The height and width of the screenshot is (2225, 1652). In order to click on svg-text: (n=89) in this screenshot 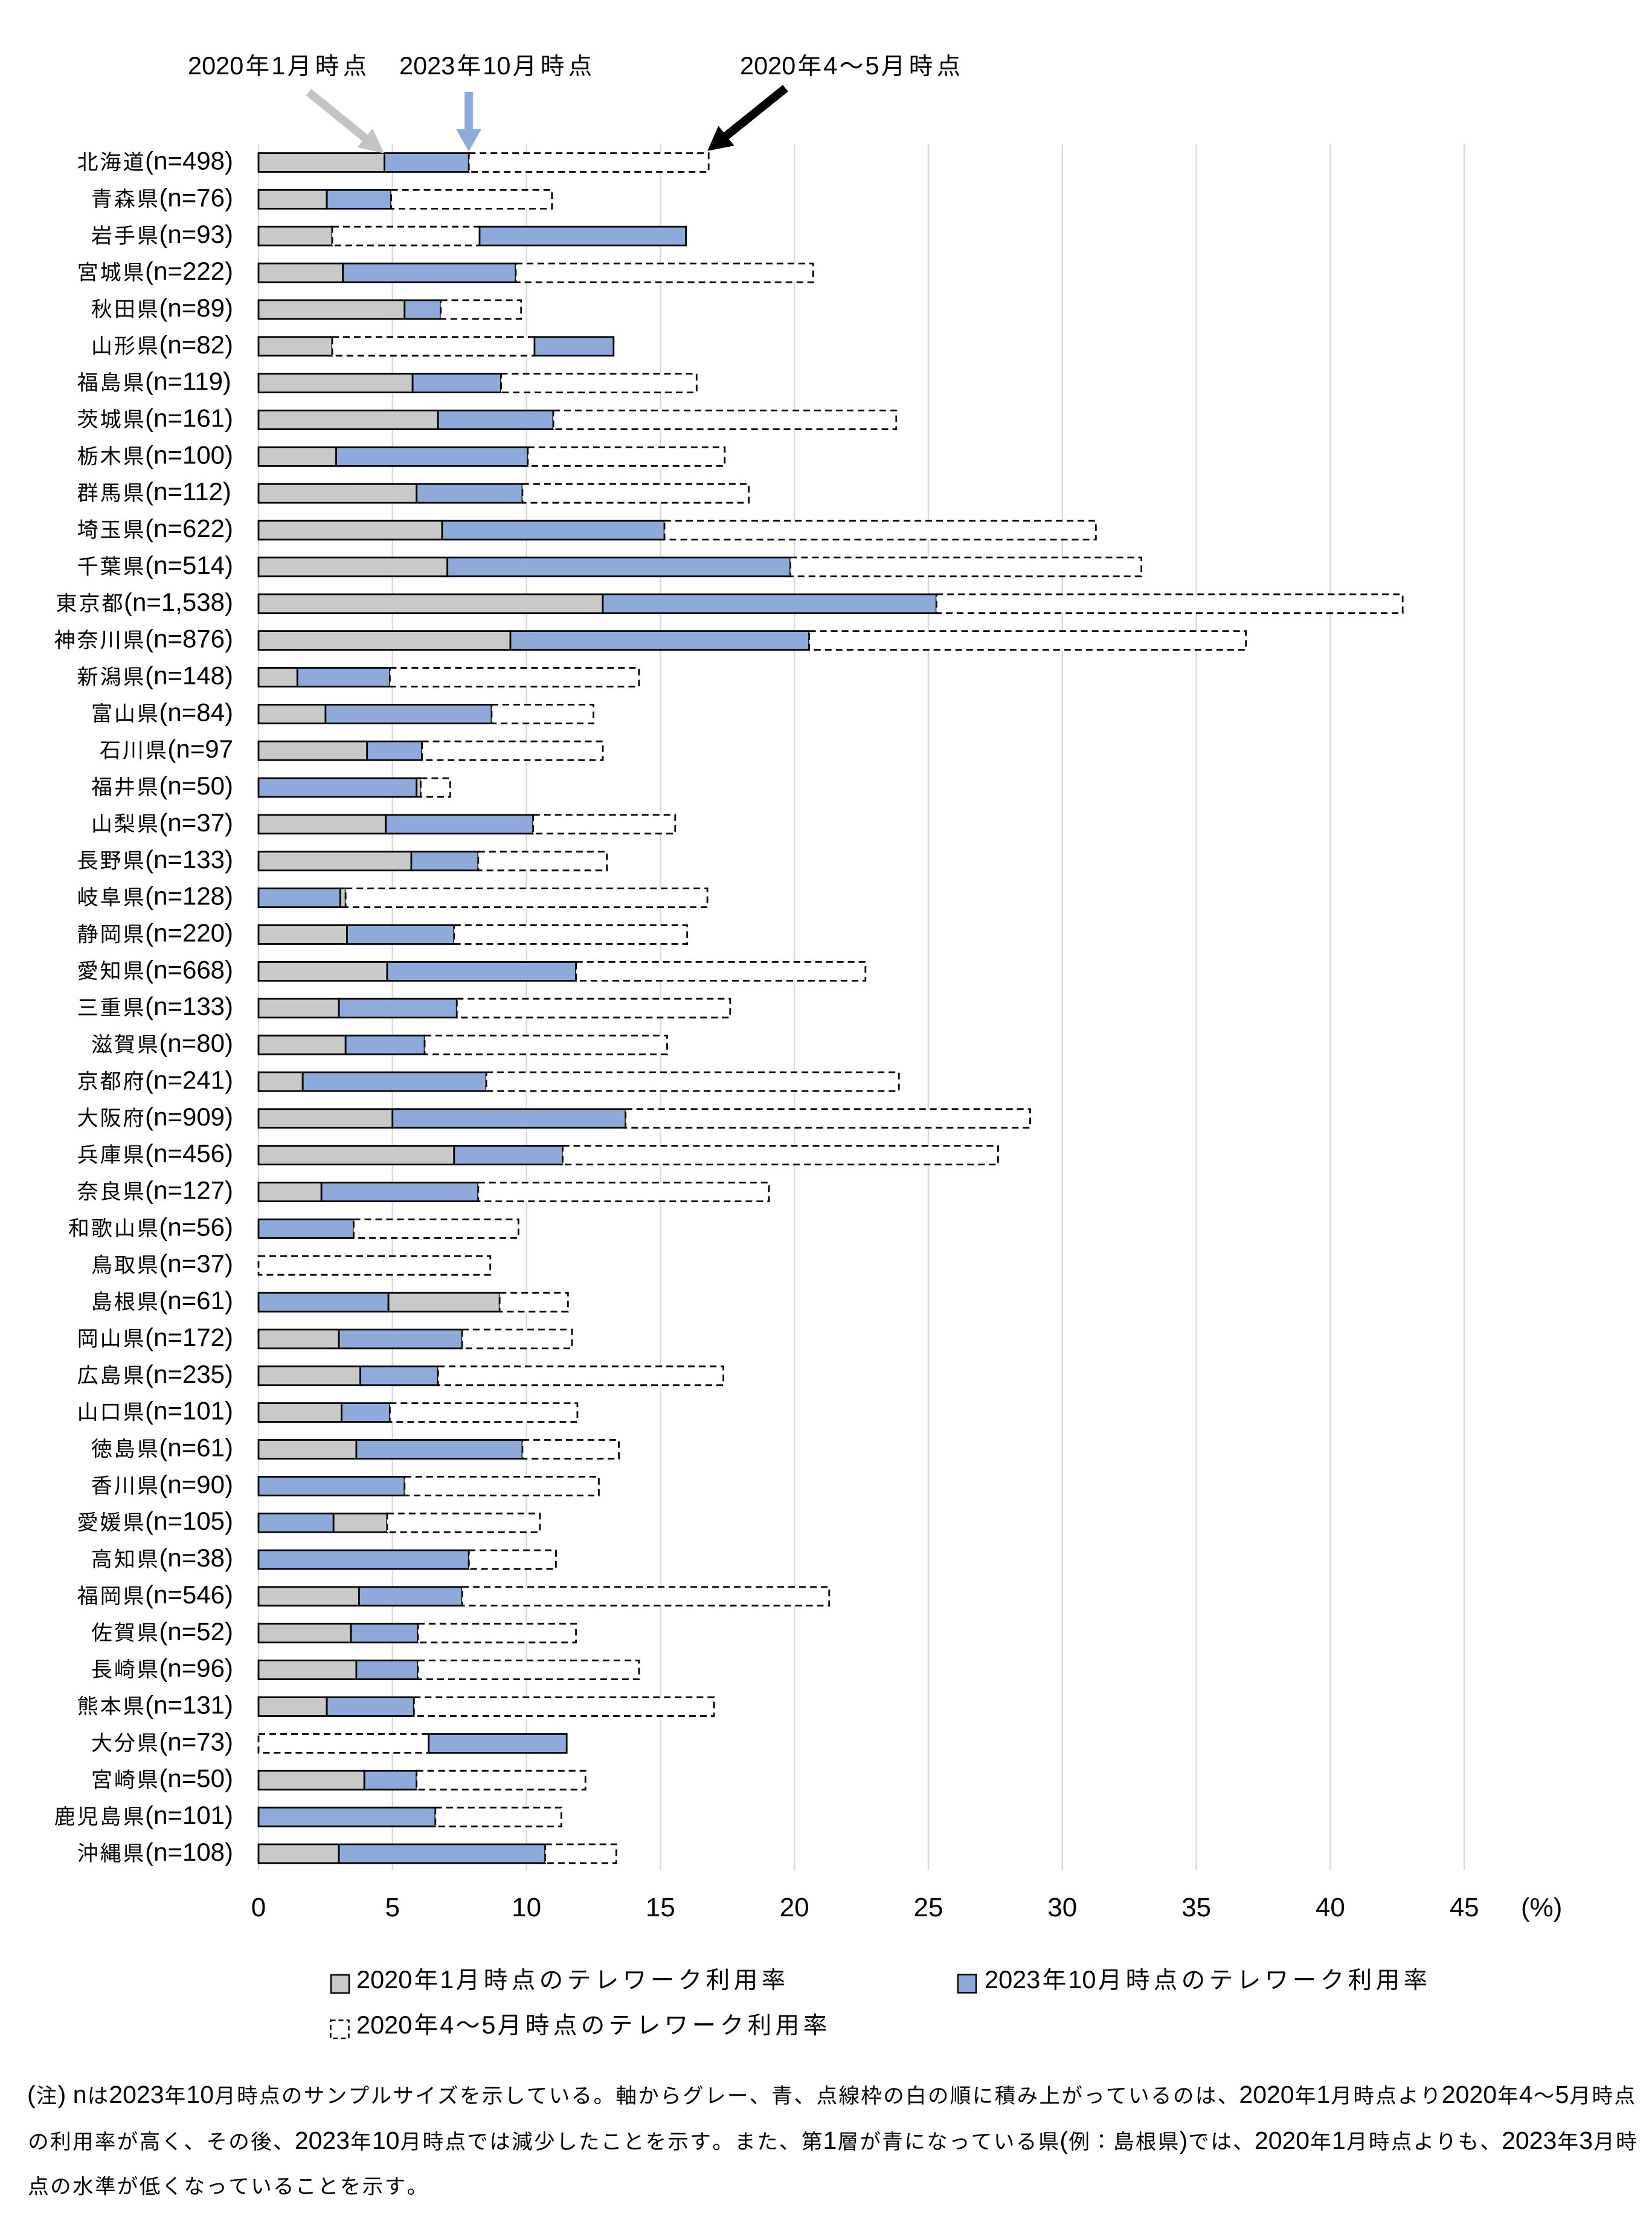, I will do `click(196, 308)`.